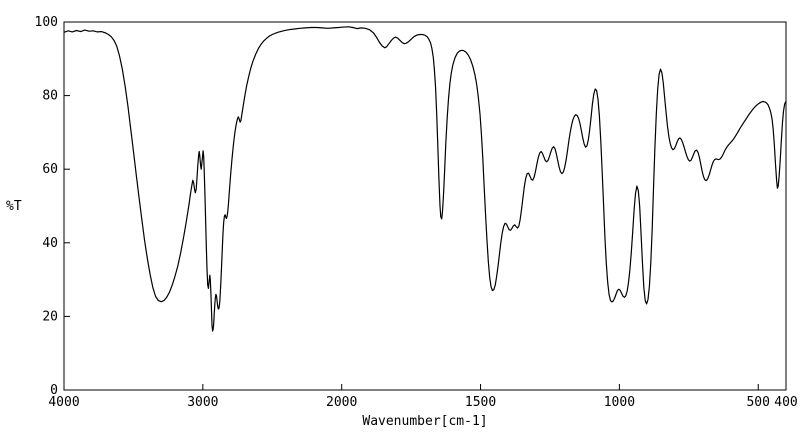 The image size is (800, 441). I want to click on x-tick-label: 4000, so click(63, 402).